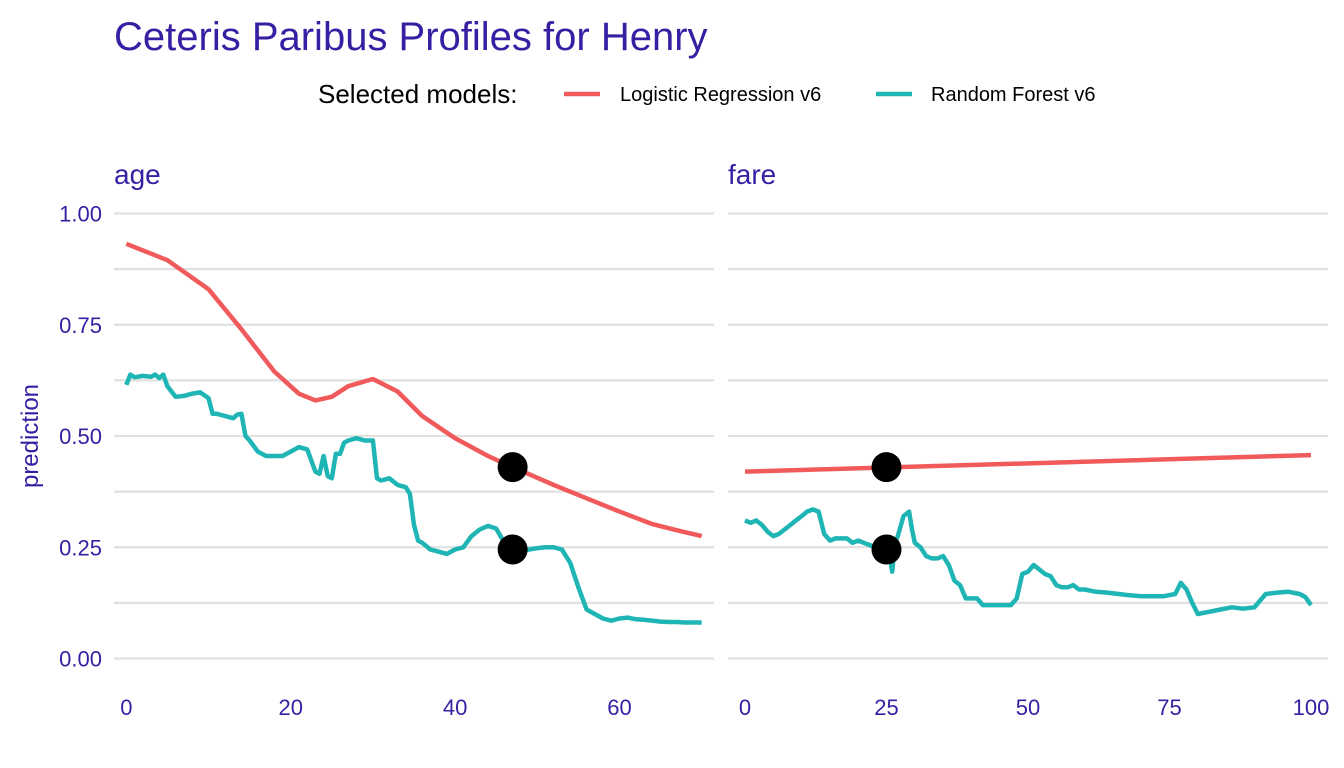  I want to click on series-line-logistic-regression-v6, so click(1028, 463).